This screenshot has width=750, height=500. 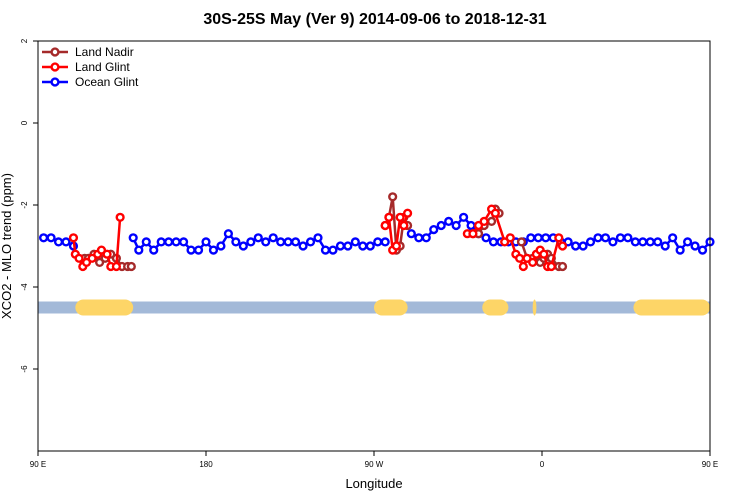 What do you see at coordinates (373, 483) in the screenshot?
I see `x-axis-label: Longitude` at bounding box center [373, 483].